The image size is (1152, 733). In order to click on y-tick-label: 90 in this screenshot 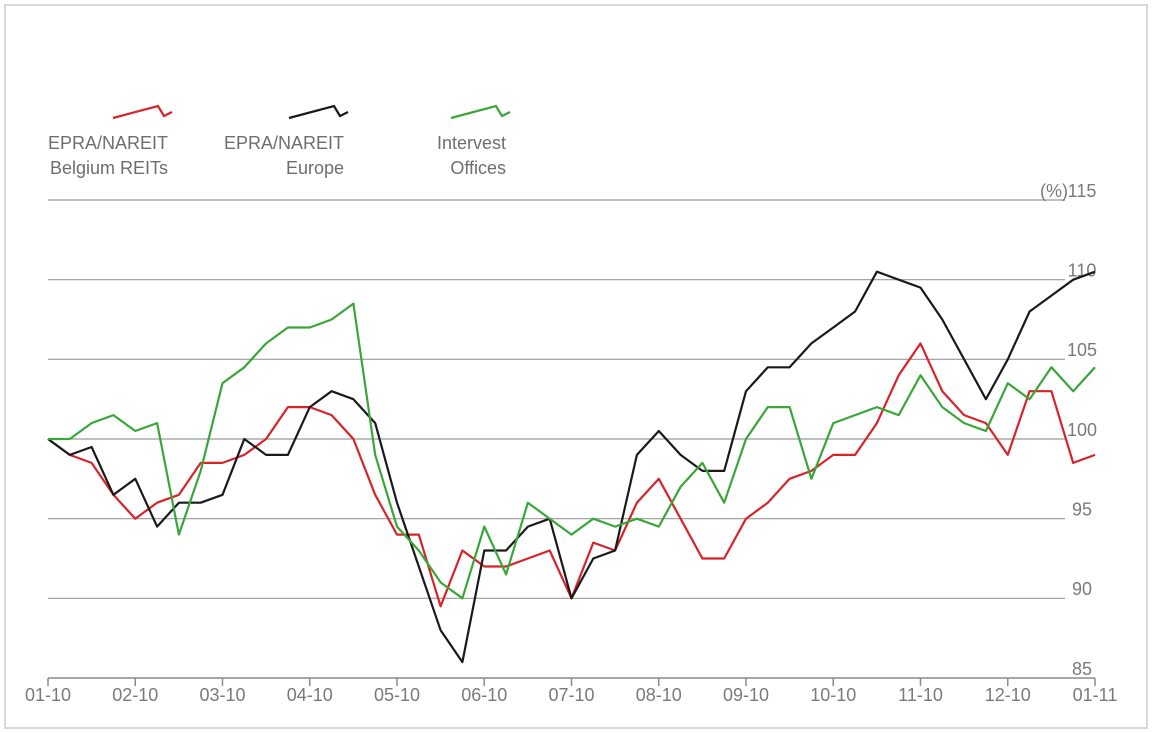, I will do `click(1082, 589)`.